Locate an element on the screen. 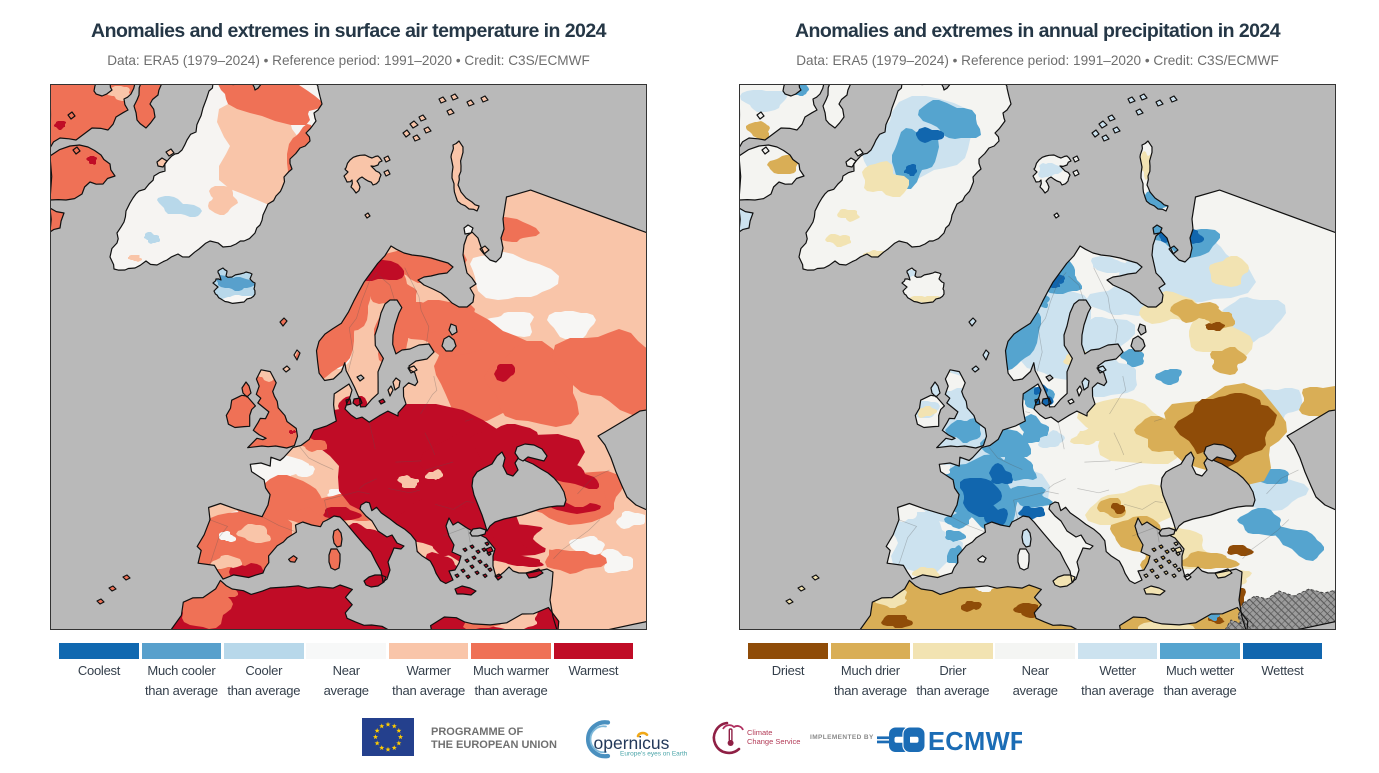  svg-text: Change Service is located at coordinates (773, 741).